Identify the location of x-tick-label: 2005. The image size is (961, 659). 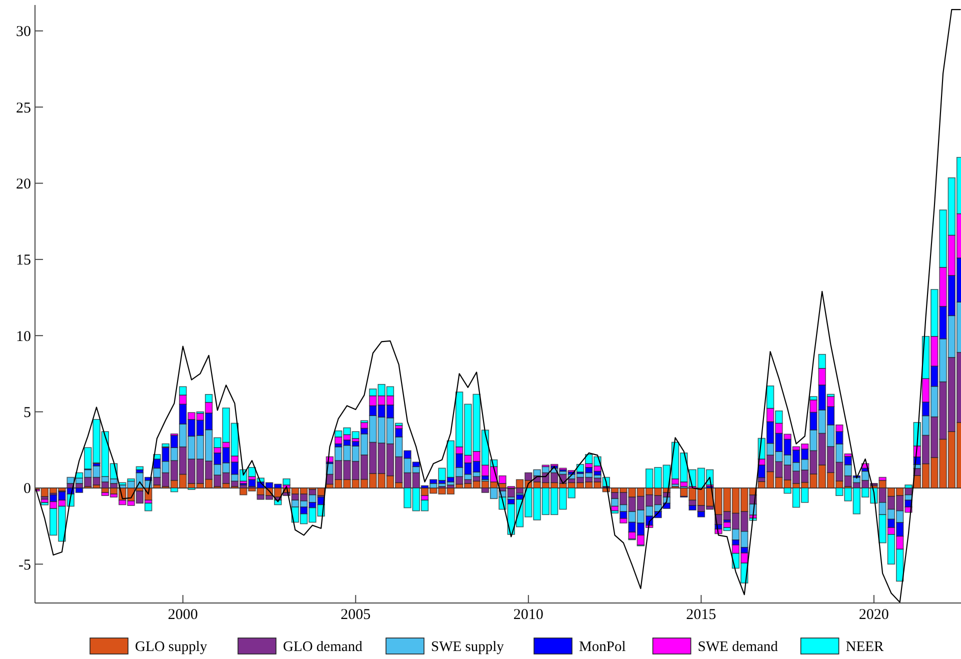
(355, 615).